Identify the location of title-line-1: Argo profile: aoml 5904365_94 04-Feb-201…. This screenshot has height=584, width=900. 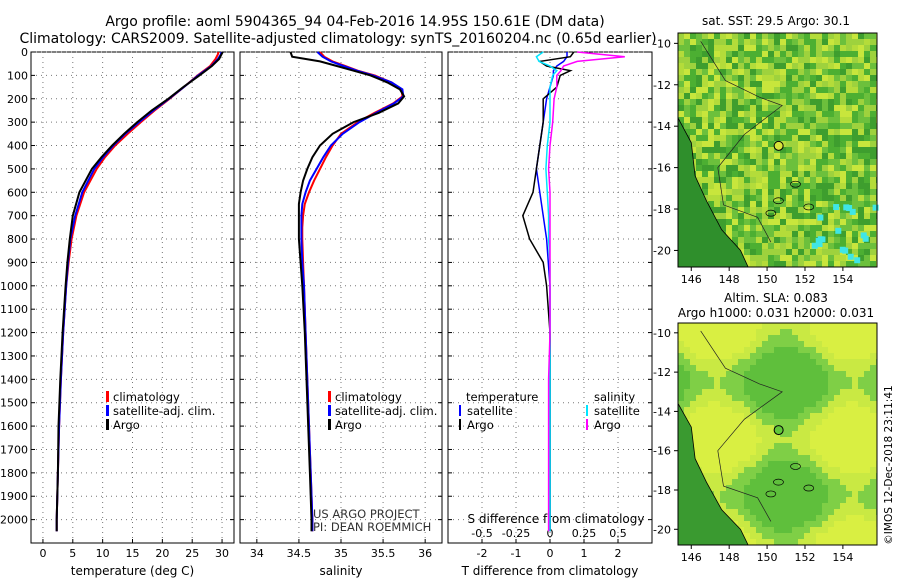
(354, 22).